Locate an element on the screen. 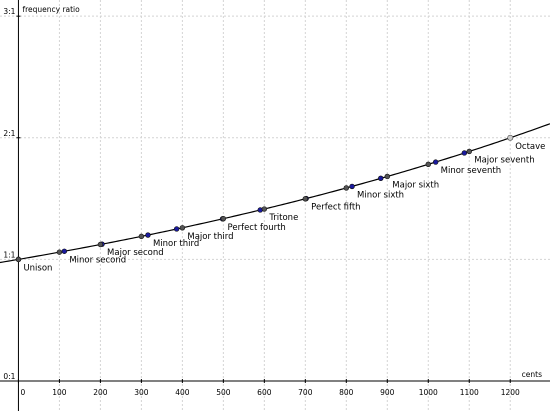 The width and height of the screenshot is (550, 411). interval-label: Minor seventh is located at coordinates (471, 171).